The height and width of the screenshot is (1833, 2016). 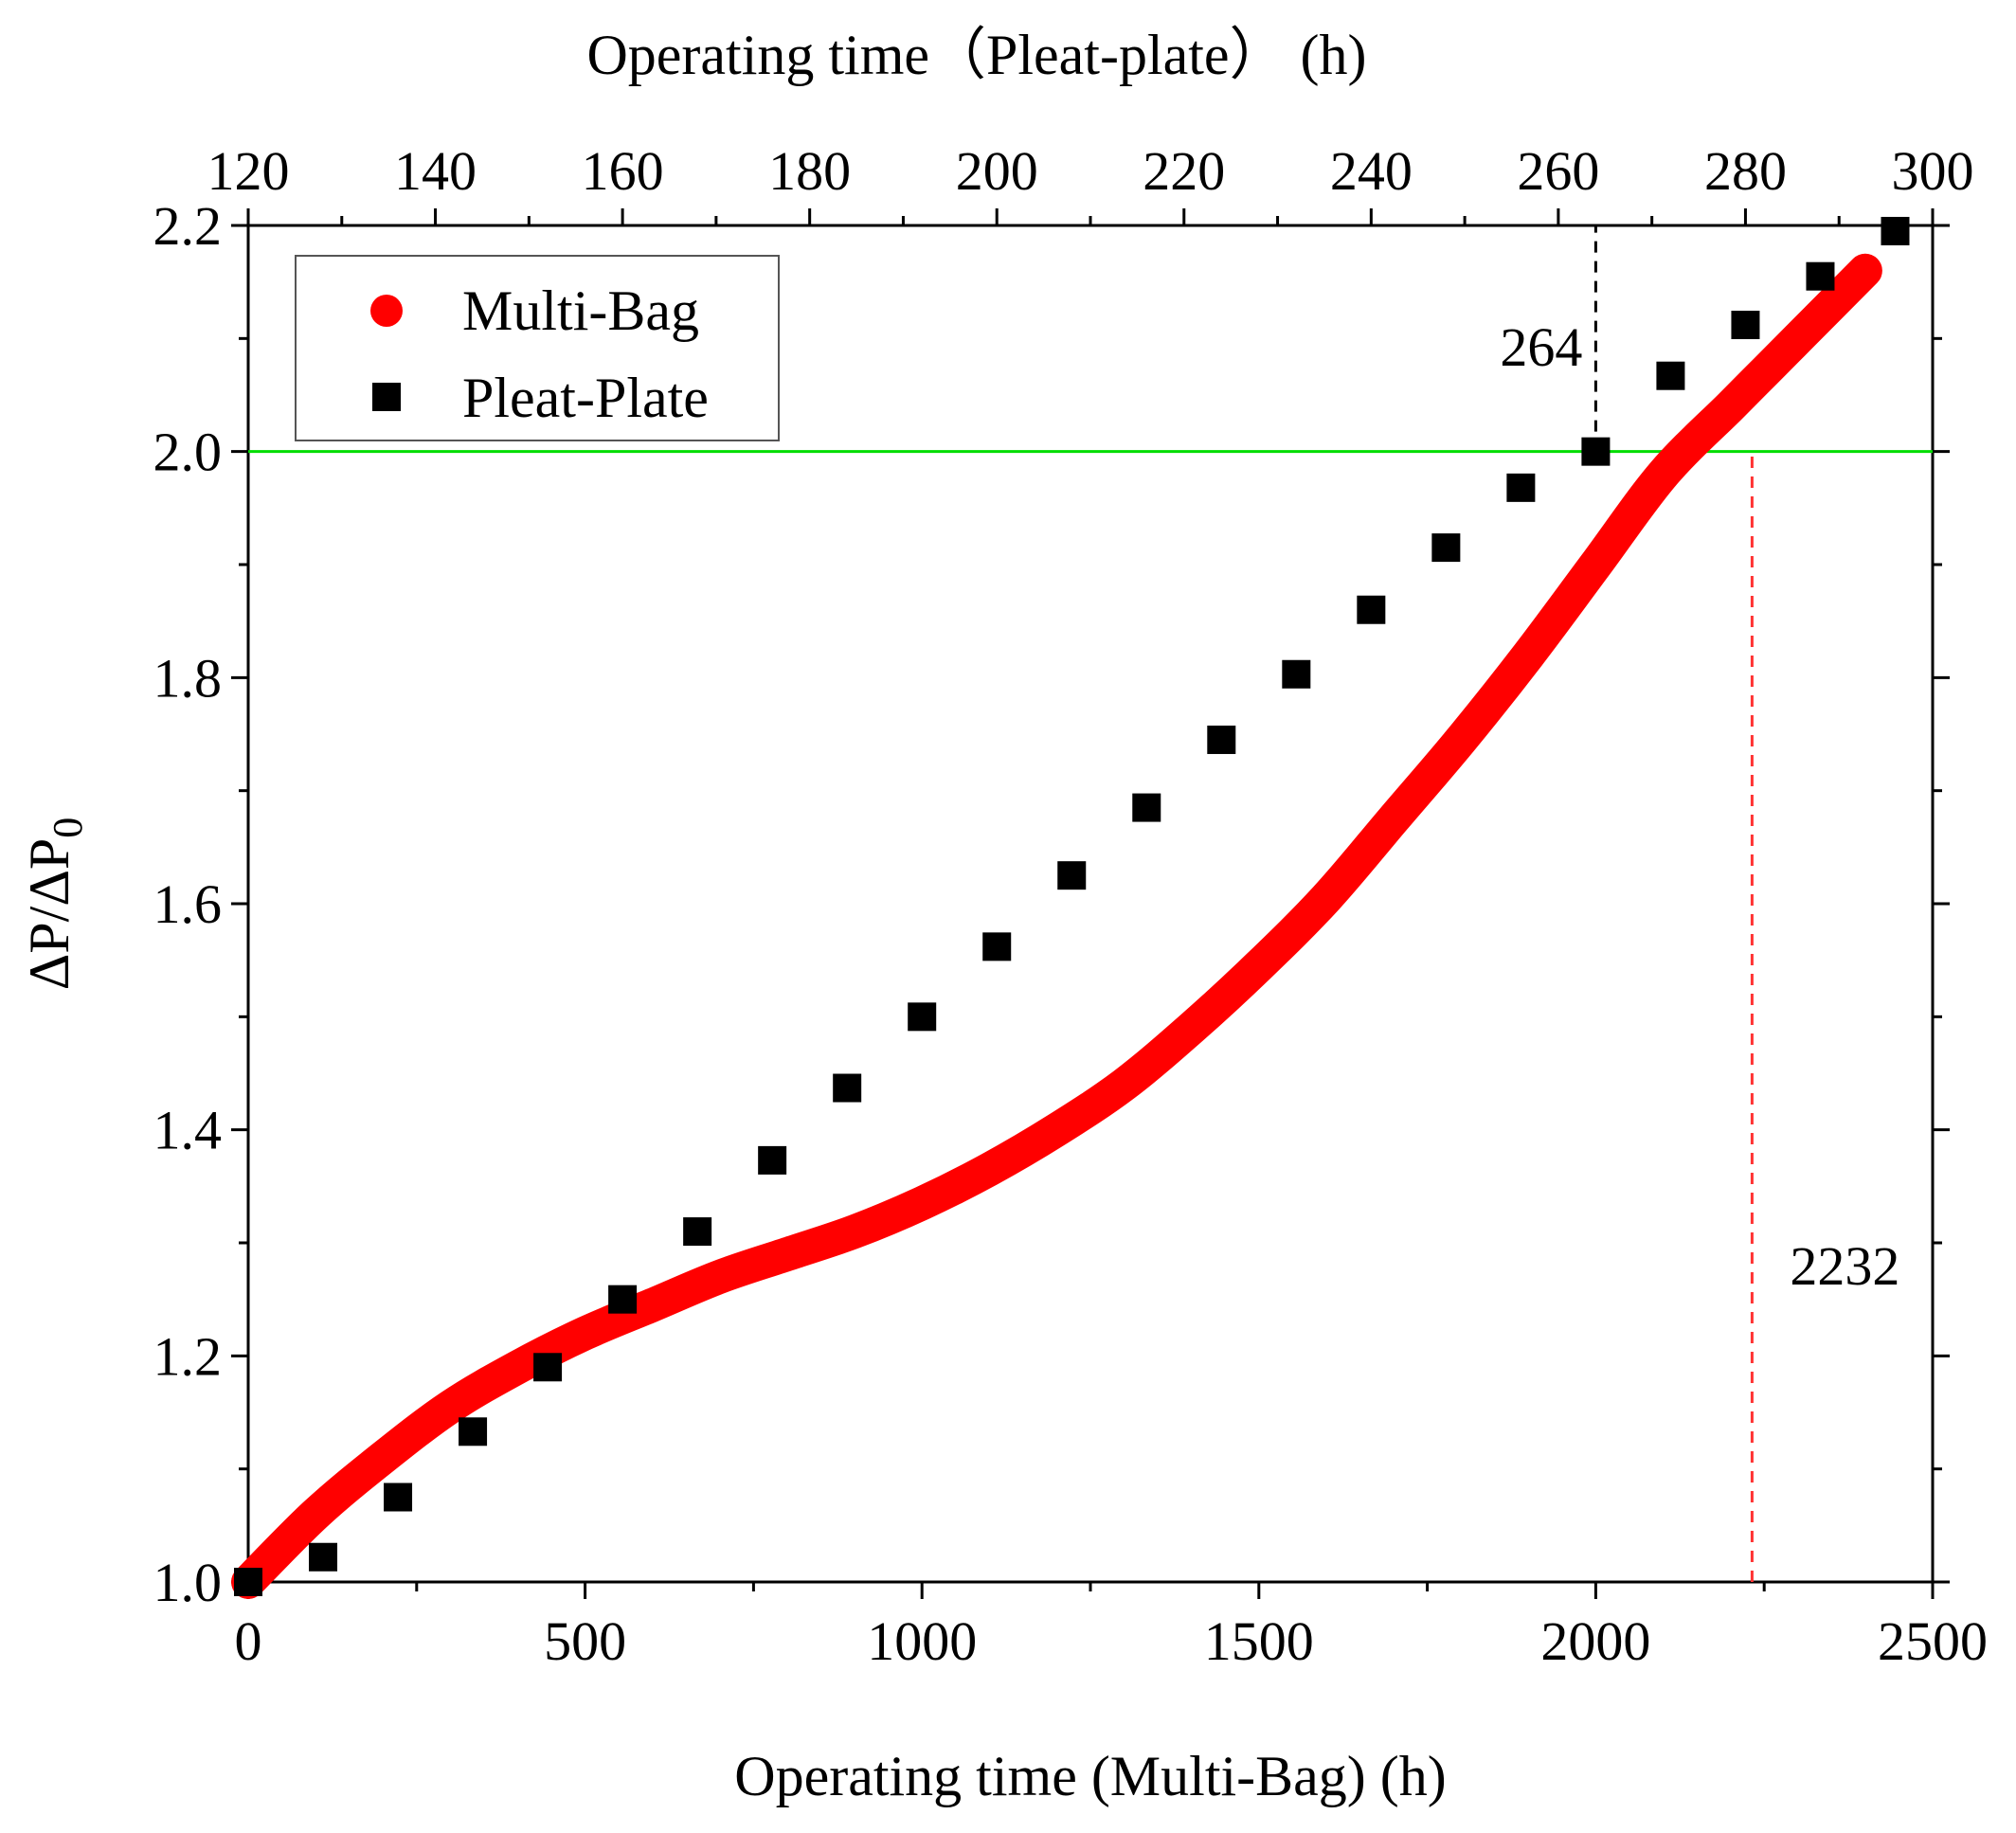 I want to click on x-bottom-tick-label: 2500, so click(x=1933, y=1641).